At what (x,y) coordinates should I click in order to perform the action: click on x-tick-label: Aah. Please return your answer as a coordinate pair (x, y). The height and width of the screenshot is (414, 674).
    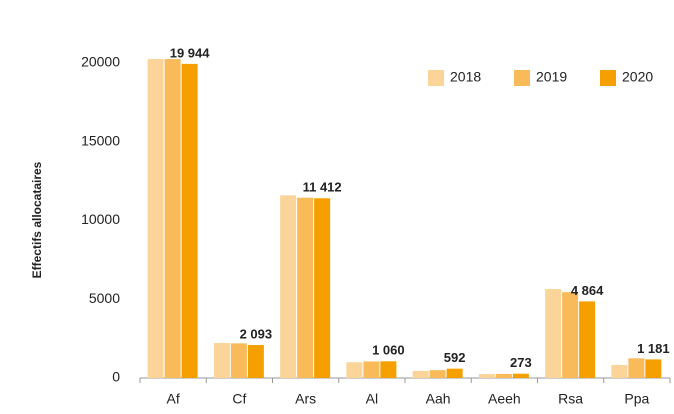
    Looking at the image, I should click on (438, 399).